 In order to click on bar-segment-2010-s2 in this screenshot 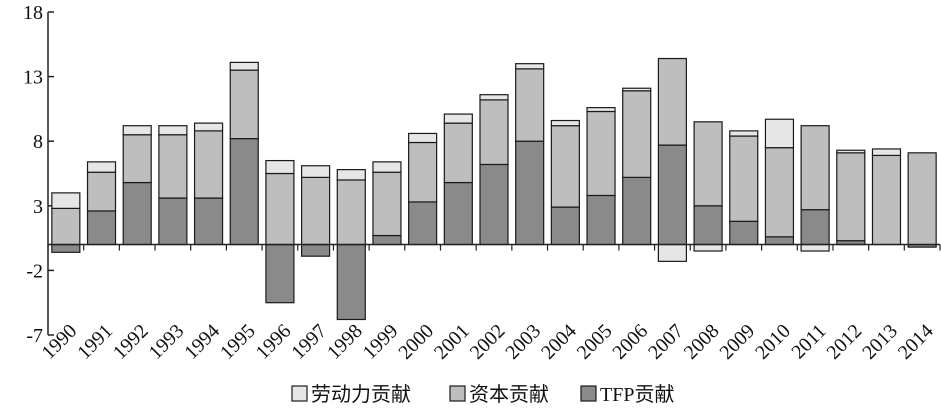, I will do `click(779, 133)`.